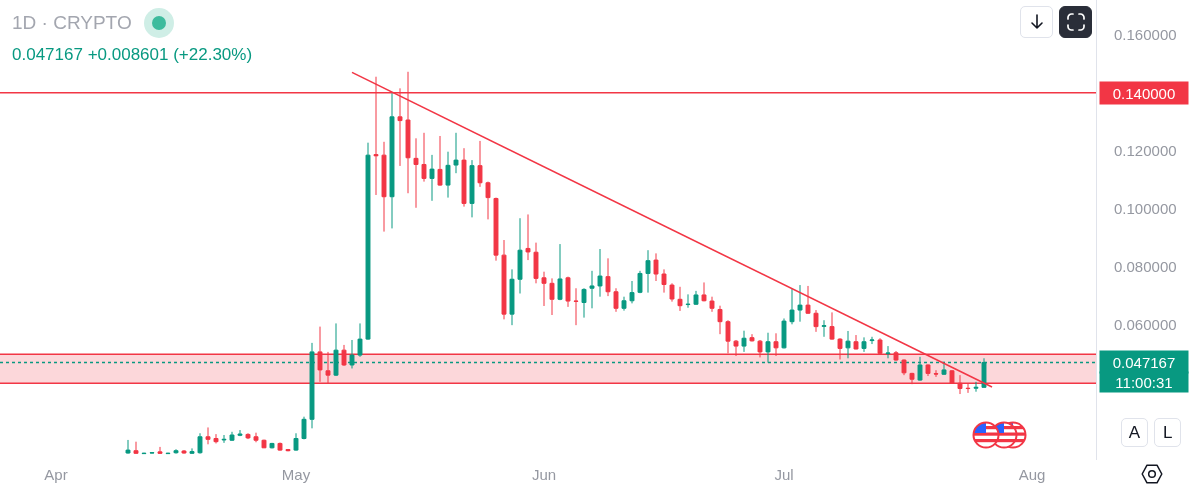 The image size is (1199, 492). Describe the element at coordinates (1134, 432) in the screenshot. I see `toggle-button: A` at that location.